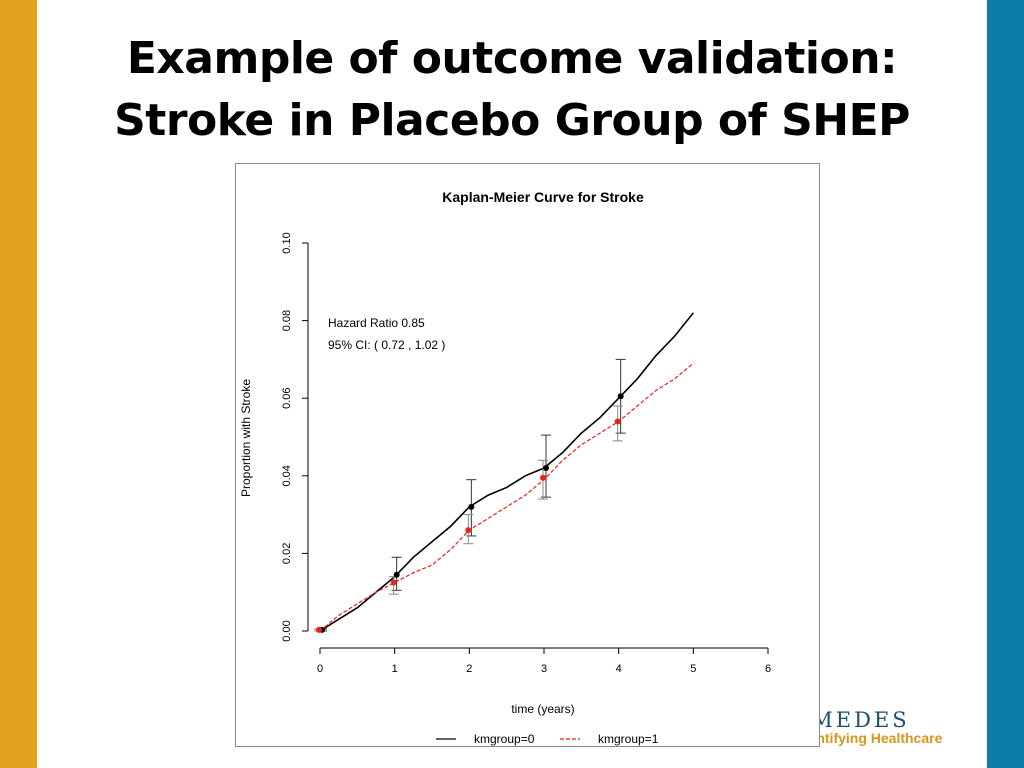 Image resolution: width=1024 pixels, height=768 pixels. Describe the element at coordinates (855, 720) in the screenshot. I see `logo-name: IMEDES` at that location.